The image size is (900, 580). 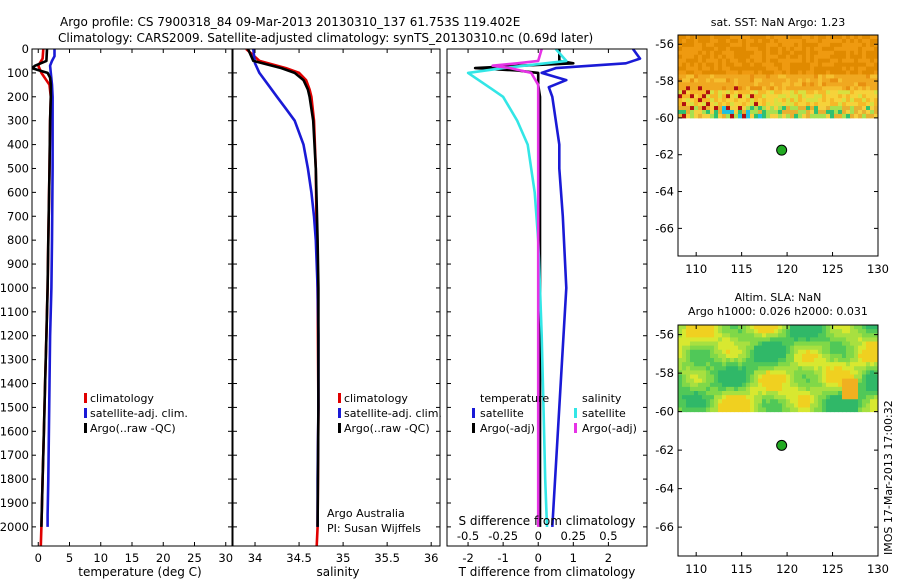 I want to click on x-tick-label: 110, so click(x=696, y=569).